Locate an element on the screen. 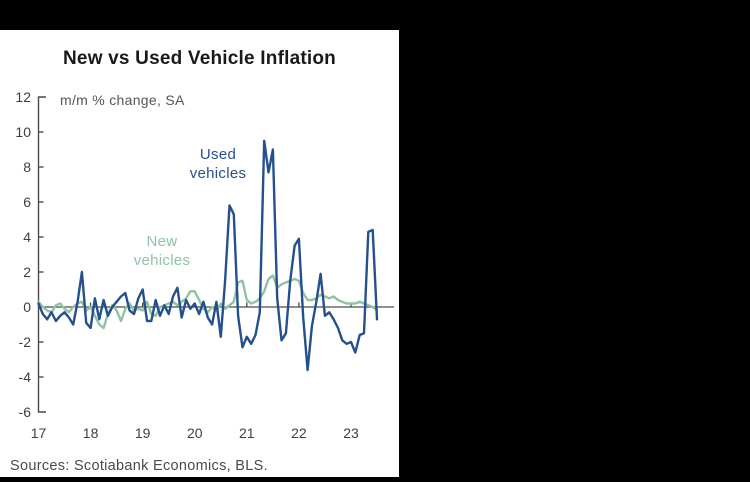 The width and height of the screenshot is (750, 482). used-vehicles-label-line1: Used is located at coordinates (218, 154).